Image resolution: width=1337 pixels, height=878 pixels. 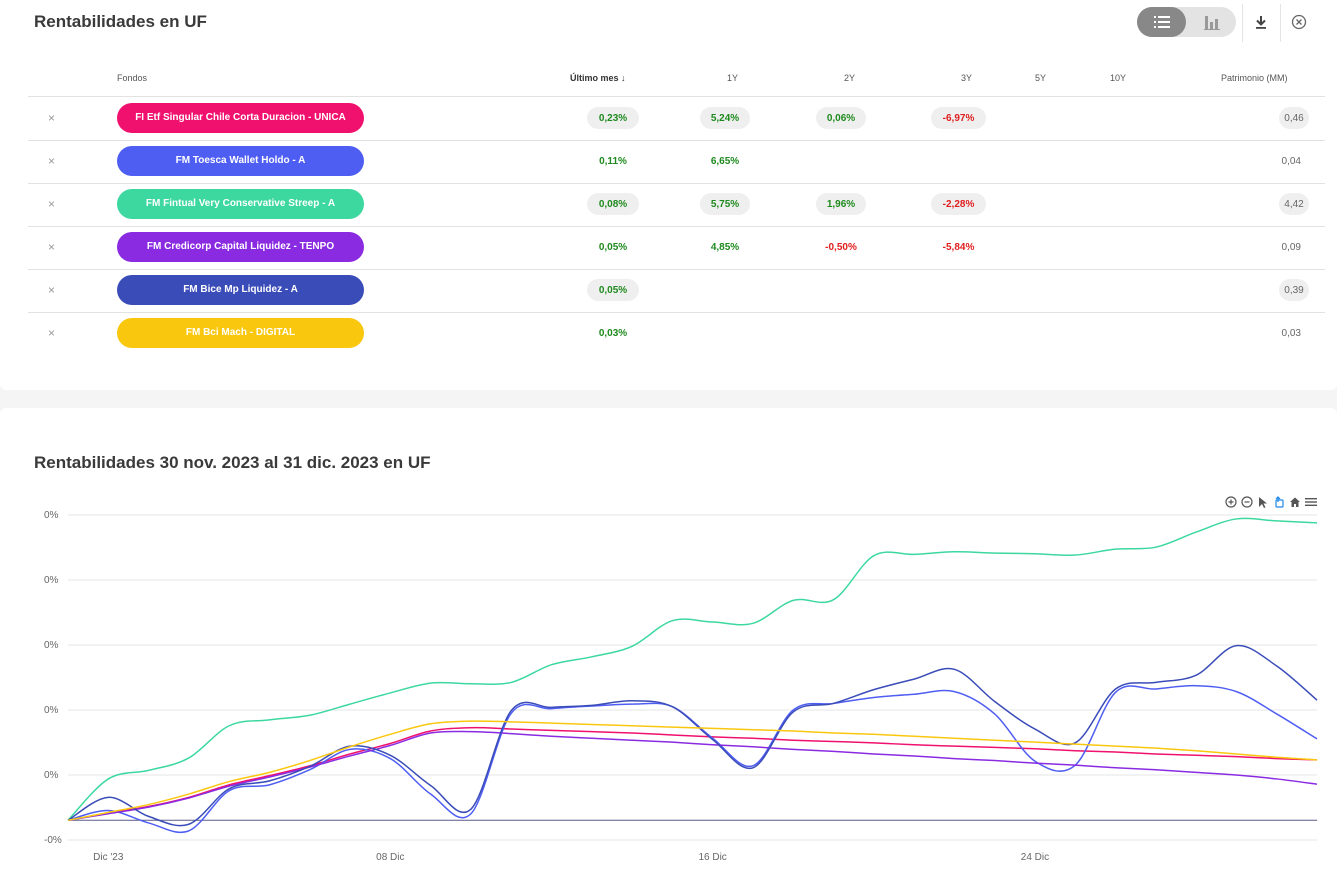 I want to click on column-header-3y: 3Y, so click(x=967, y=78).